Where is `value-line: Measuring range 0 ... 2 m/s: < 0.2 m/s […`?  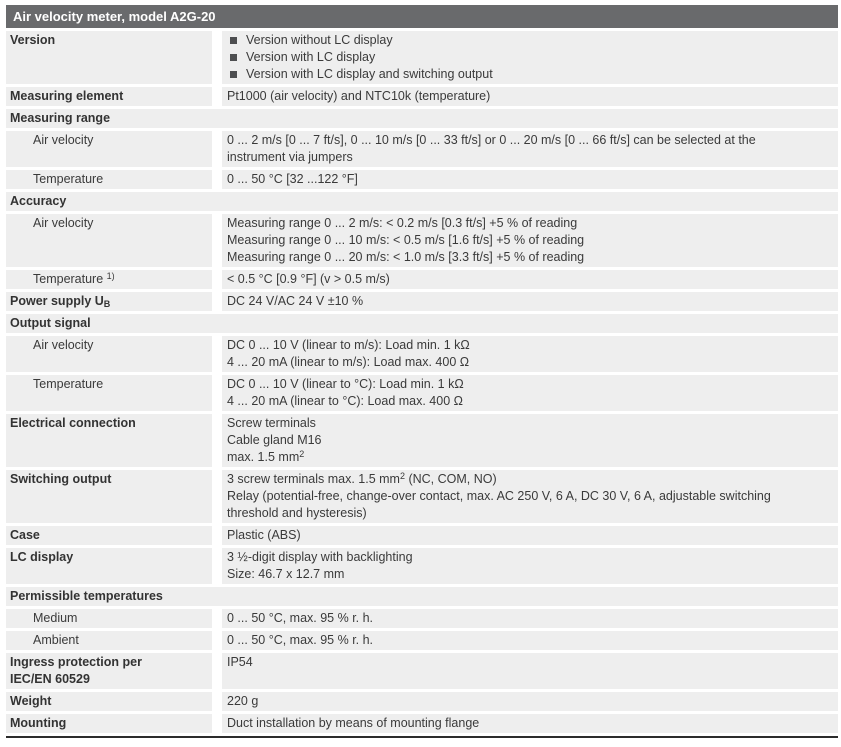
value-line: Measuring range 0 ... 2 m/s: < 0.2 m/s [… is located at coordinates (402, 223).